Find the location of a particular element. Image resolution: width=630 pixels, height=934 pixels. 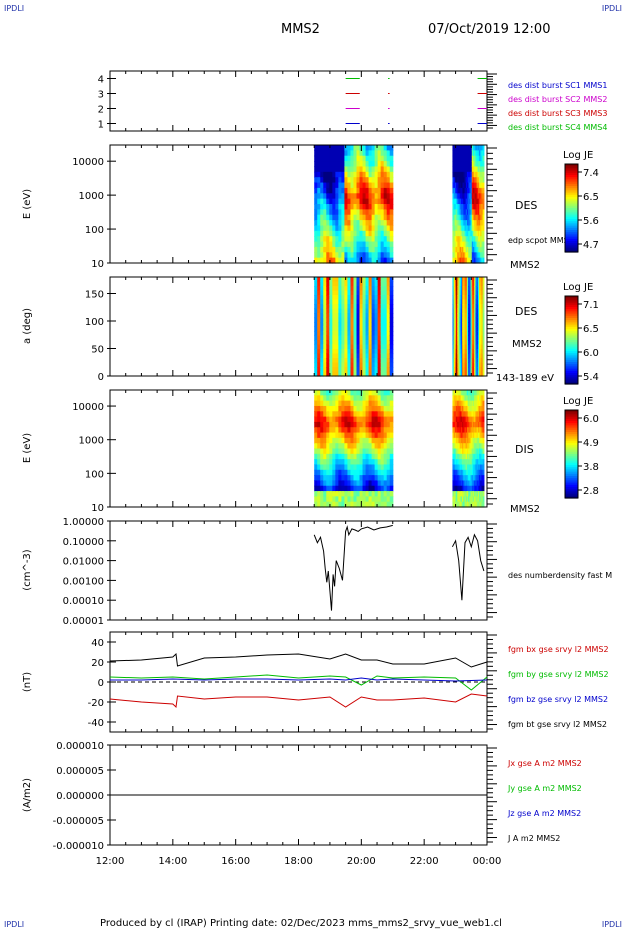

colorbar-tick-label: 6.5 is located at coordinates (591, 197).